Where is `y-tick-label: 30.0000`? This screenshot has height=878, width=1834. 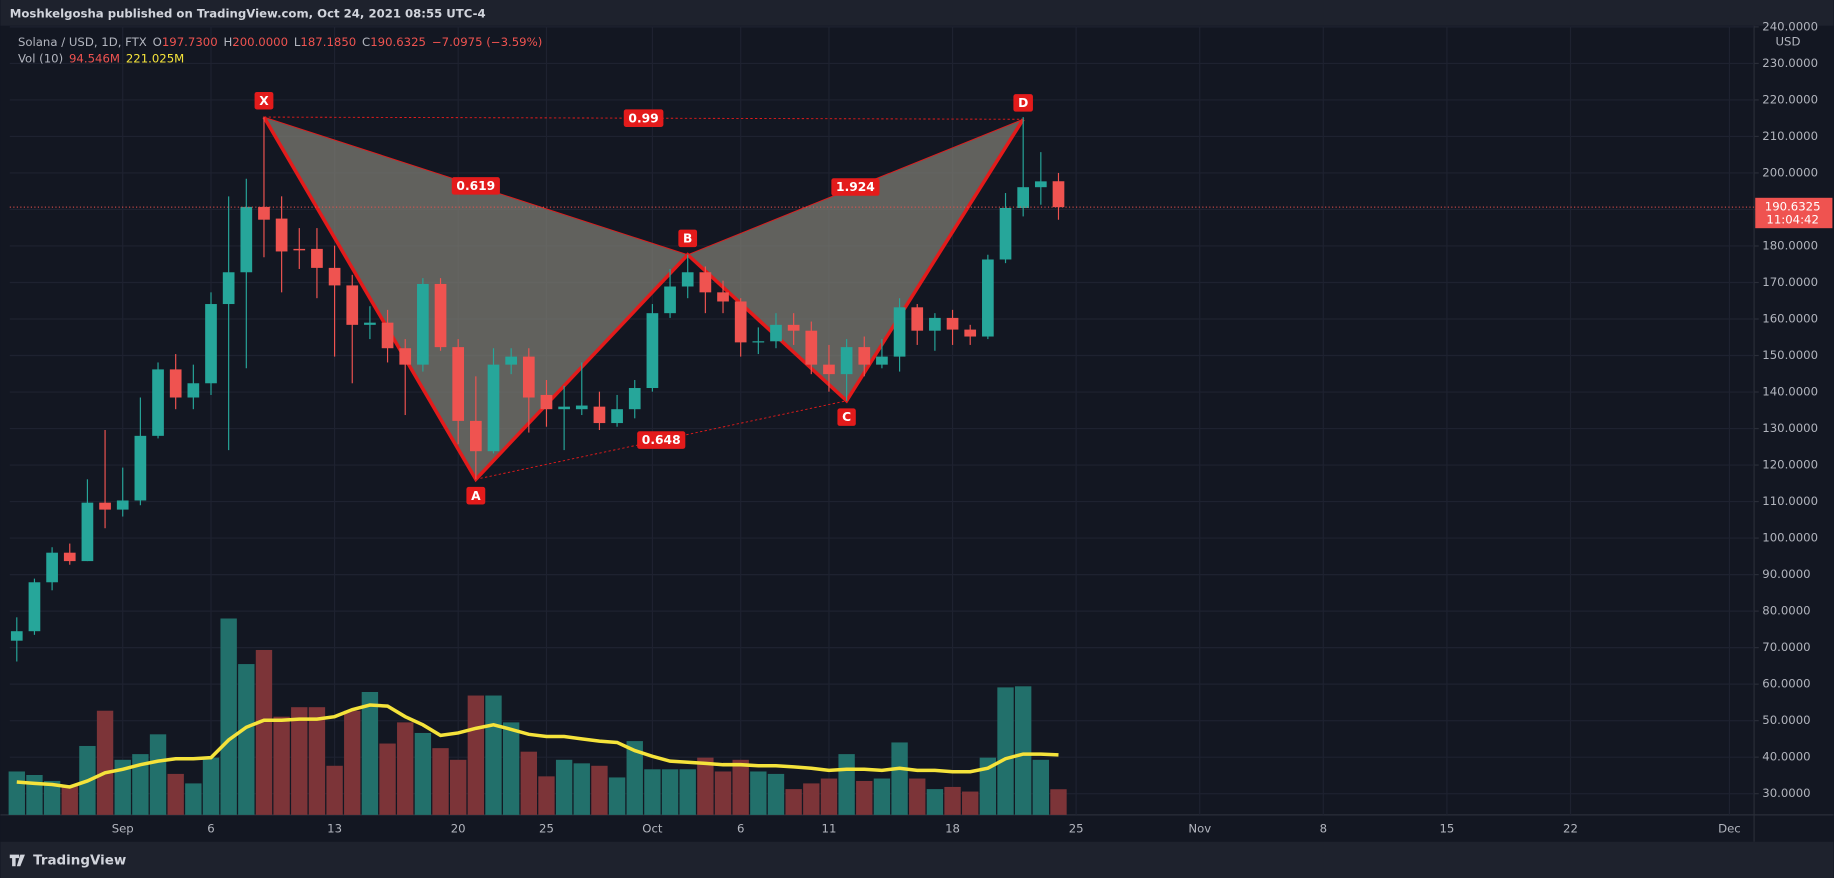 y-tick-label: 30.0000 is located at coordinates (1786, 793).